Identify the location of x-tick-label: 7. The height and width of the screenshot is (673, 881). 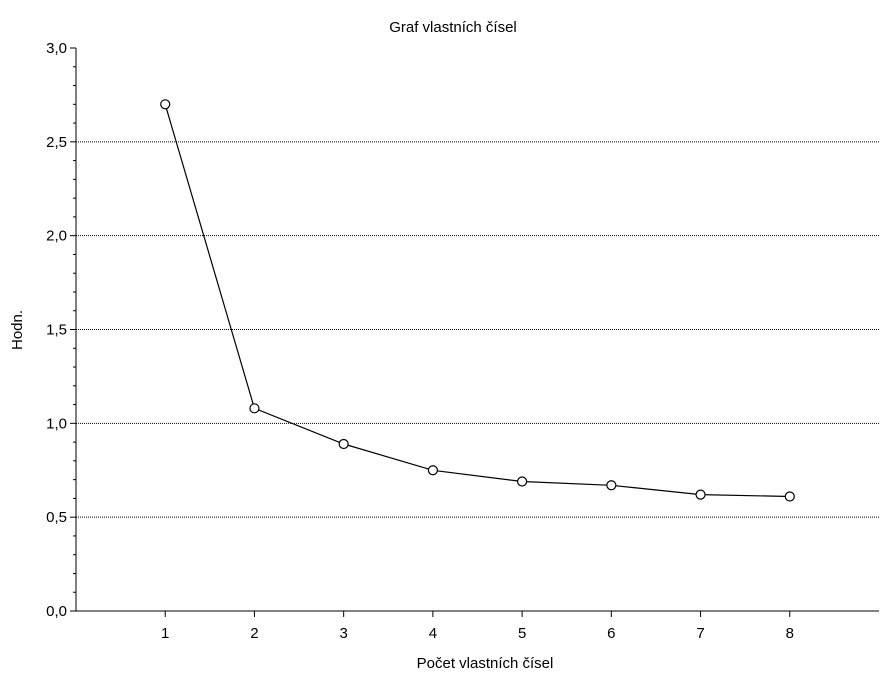
(700, 633).